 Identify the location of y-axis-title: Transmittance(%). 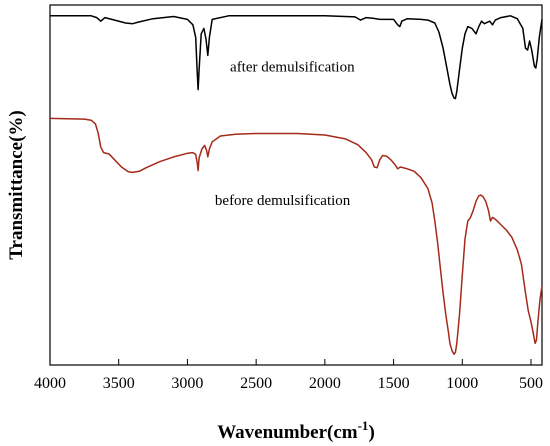
(16, 185).